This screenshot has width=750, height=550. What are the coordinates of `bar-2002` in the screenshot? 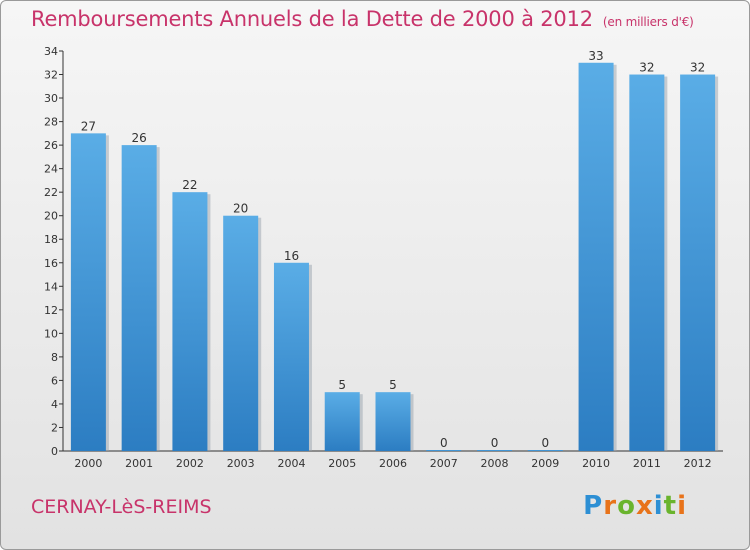 It's located at (190, 322).